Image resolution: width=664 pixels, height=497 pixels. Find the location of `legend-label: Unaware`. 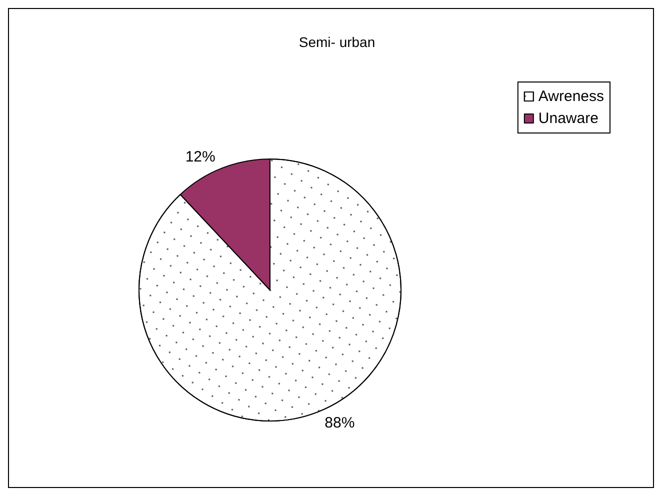

legend-label: Unaware is located at coordinates (568, 118).